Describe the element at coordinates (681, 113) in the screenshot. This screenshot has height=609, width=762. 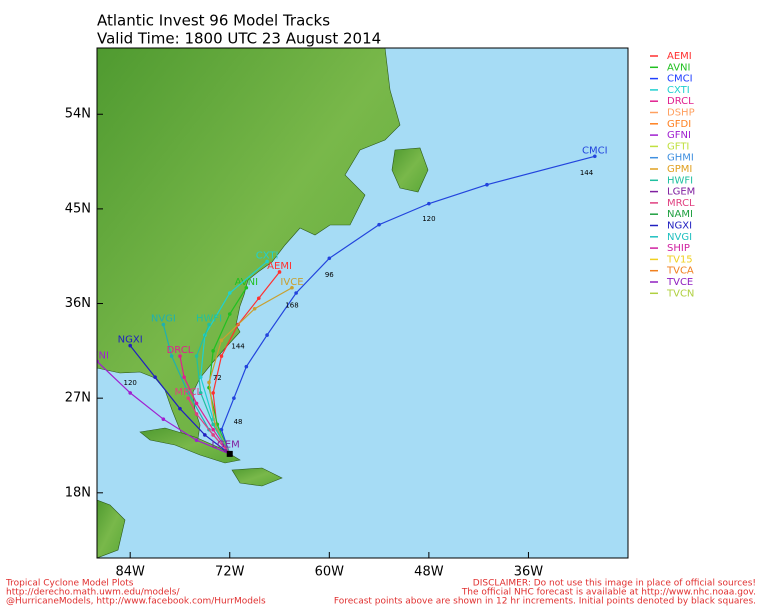
I see `legend-label: DSHP` at that location.